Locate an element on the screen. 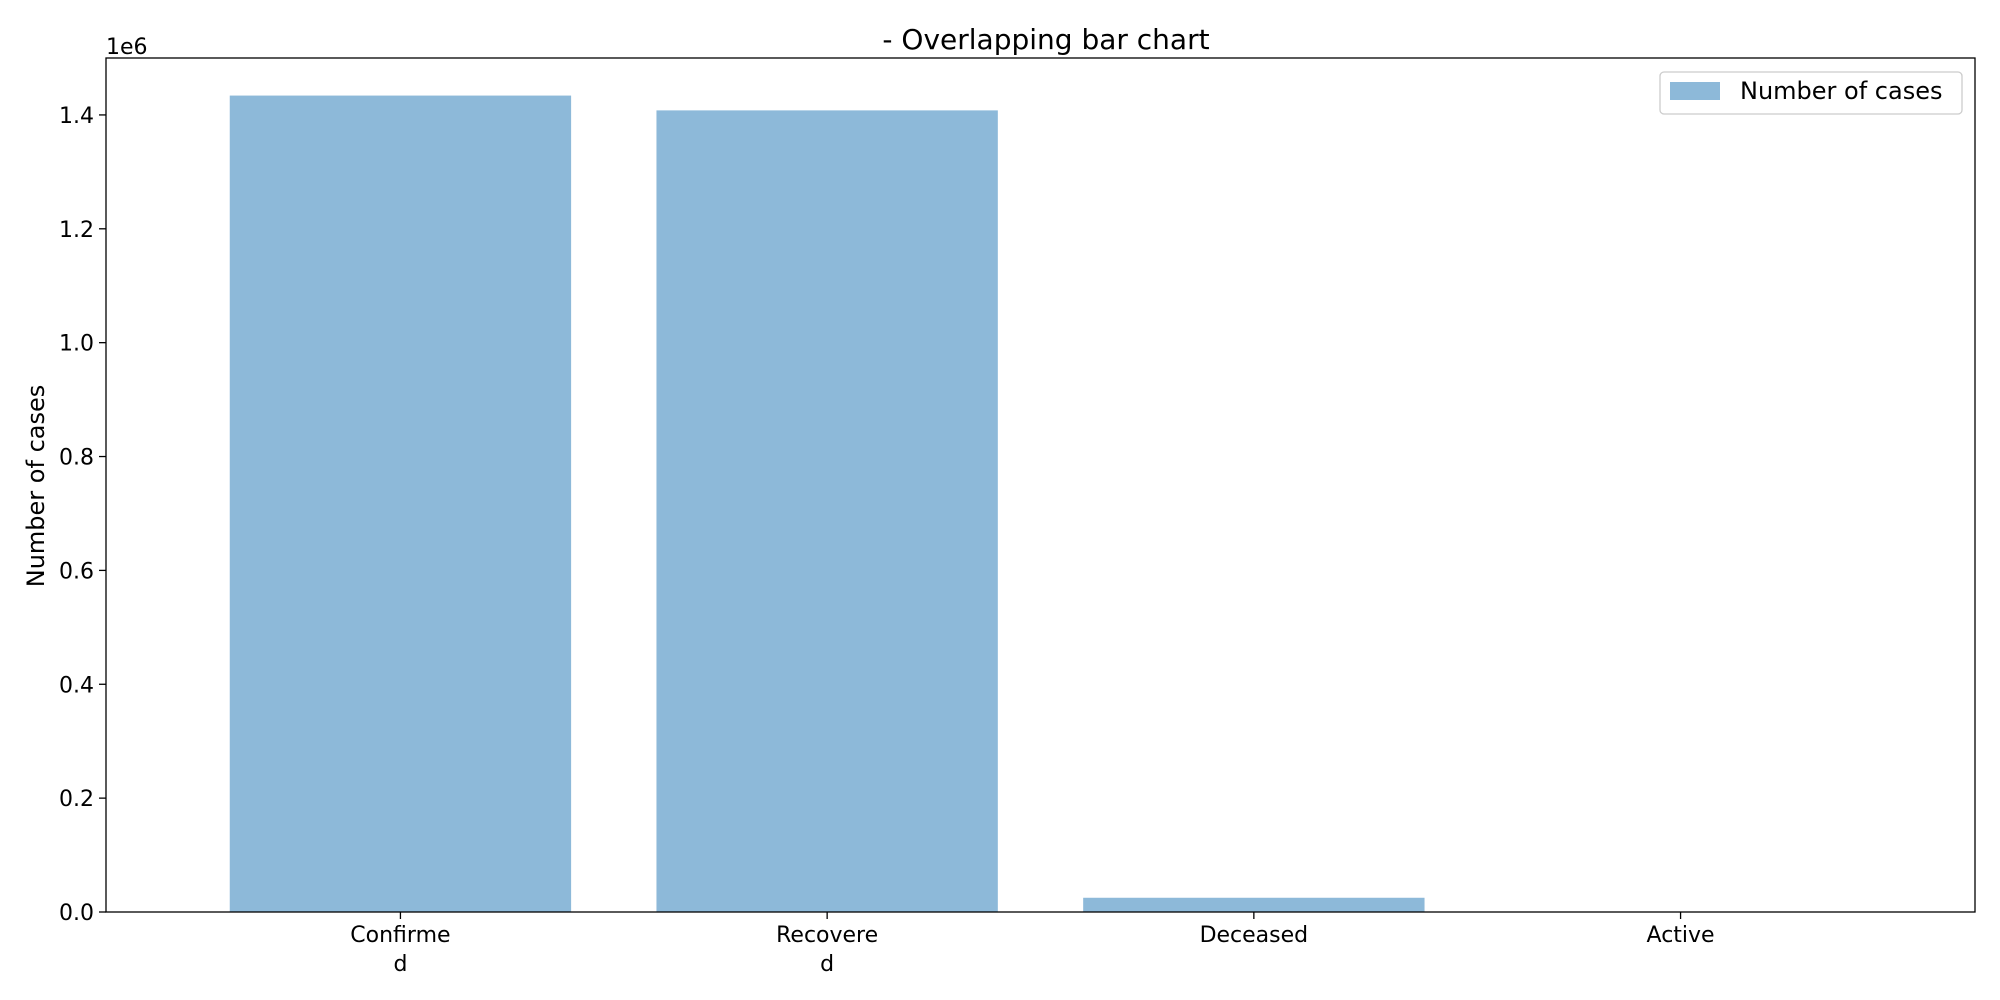  legend-frame is located at coordinates (1811, 93).